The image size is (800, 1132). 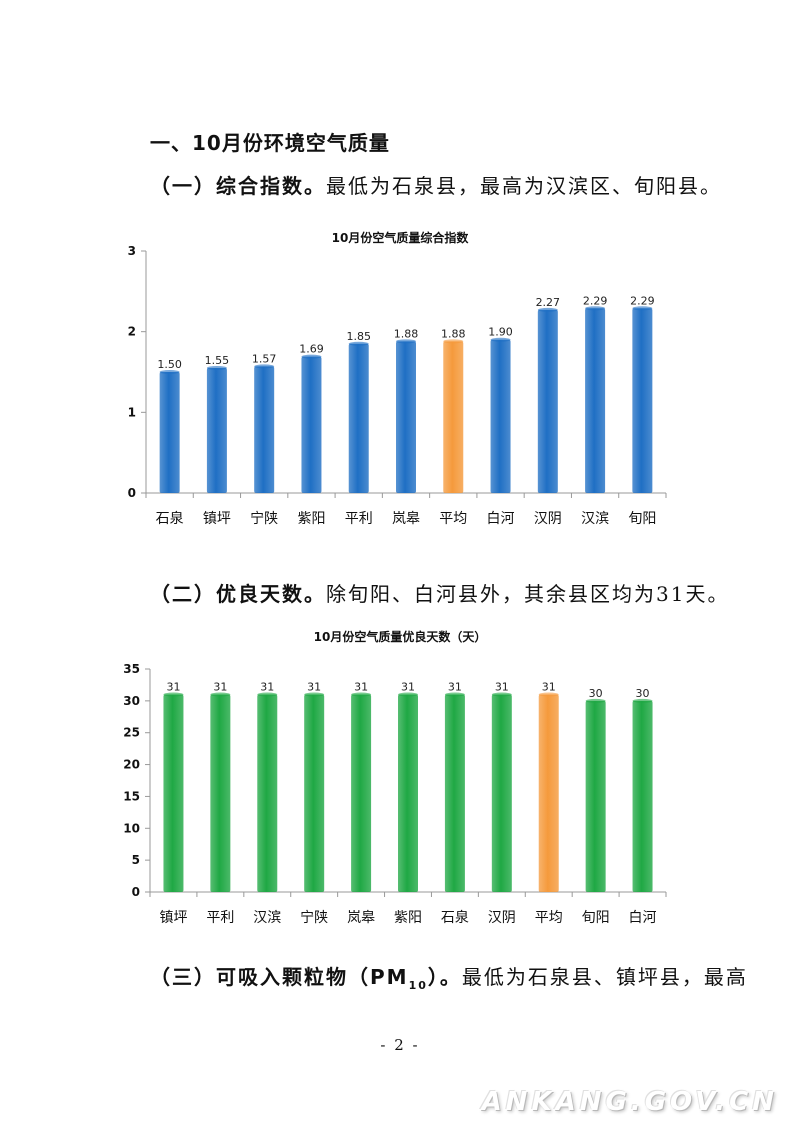 I want to click on data-label: 1.57, so click(x=264, y=358).